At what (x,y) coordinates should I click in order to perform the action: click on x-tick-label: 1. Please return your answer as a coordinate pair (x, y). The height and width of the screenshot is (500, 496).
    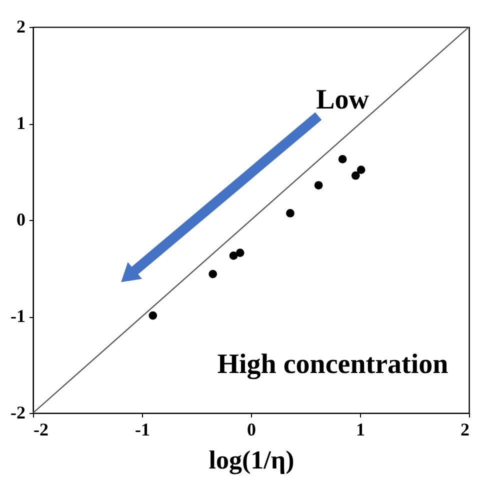
    Looking at the image, I should click on (360, 430).